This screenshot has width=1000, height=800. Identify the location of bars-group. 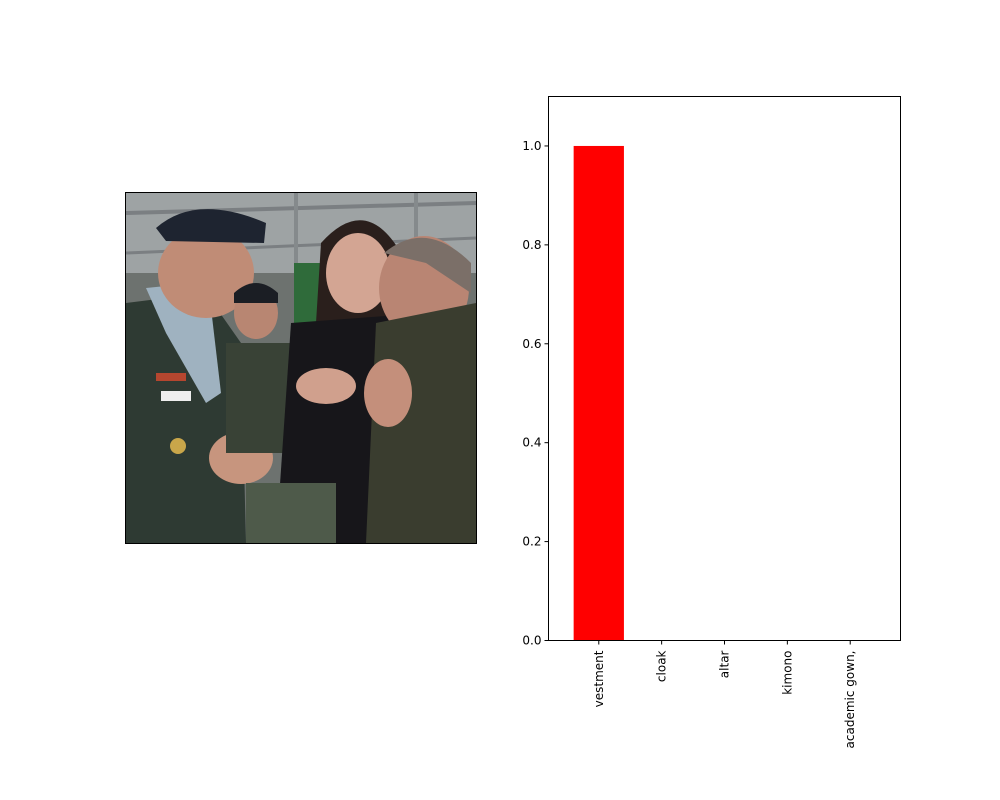
(598, 393).